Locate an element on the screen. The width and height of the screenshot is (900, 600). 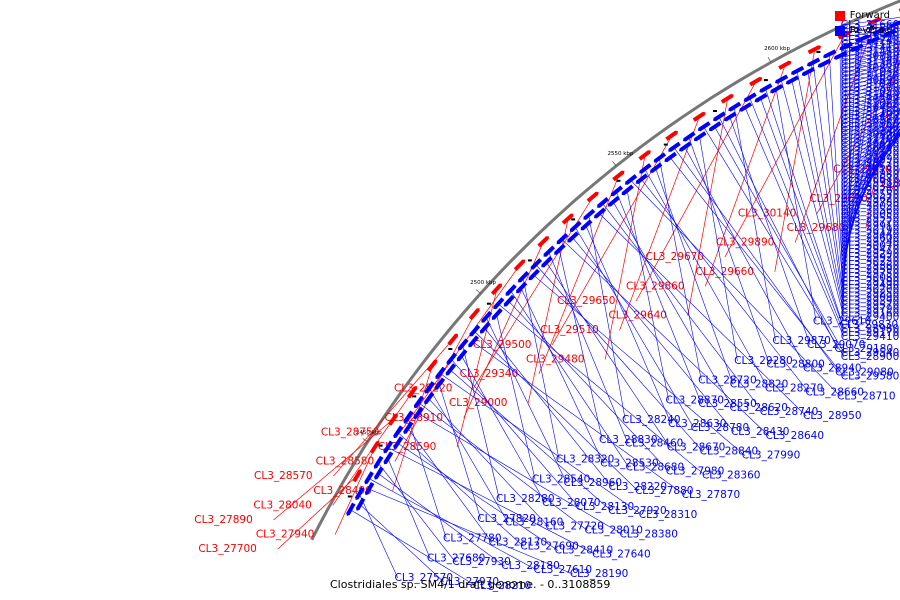
legend-label-reverse: Reverse is located at coordinates (869, 30).